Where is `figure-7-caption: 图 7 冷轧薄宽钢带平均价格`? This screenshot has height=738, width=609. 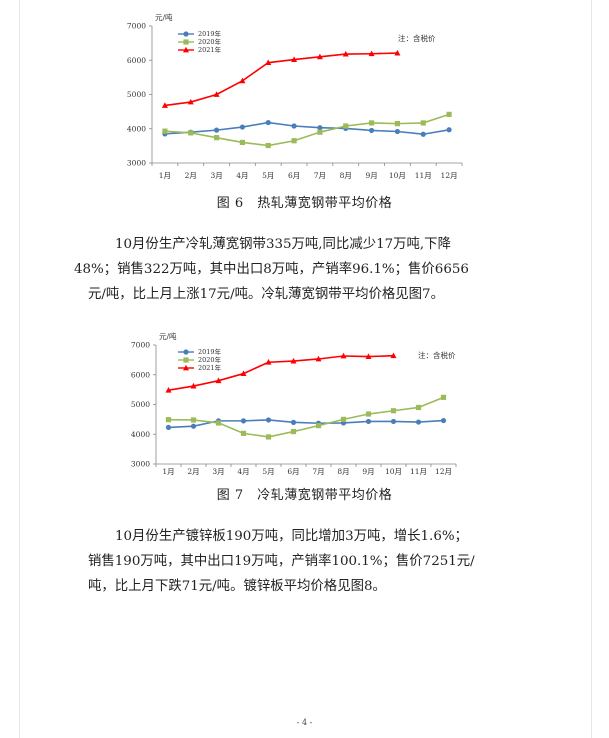
figure-7-caption: 图 7 冷轧薄宽钢带平均价格 is located at coordinates (304, 495).